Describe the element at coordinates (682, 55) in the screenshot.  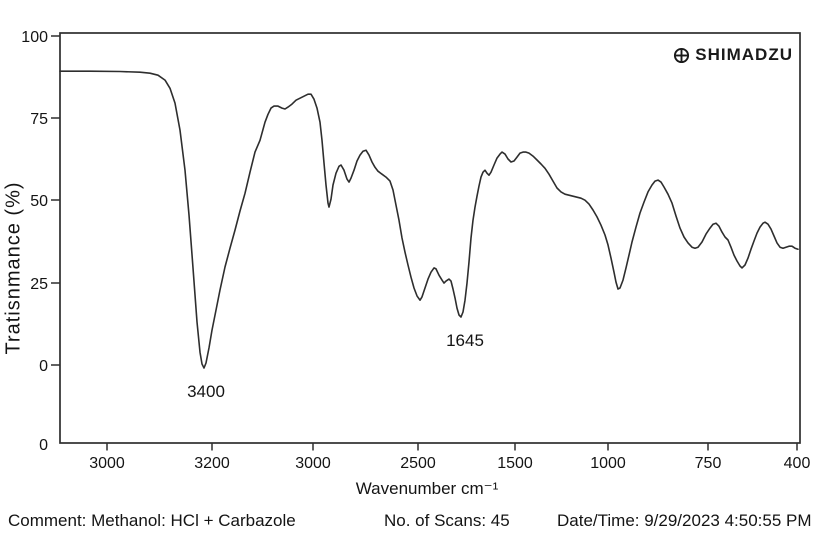
I see `circle-plus-icon` at that location.